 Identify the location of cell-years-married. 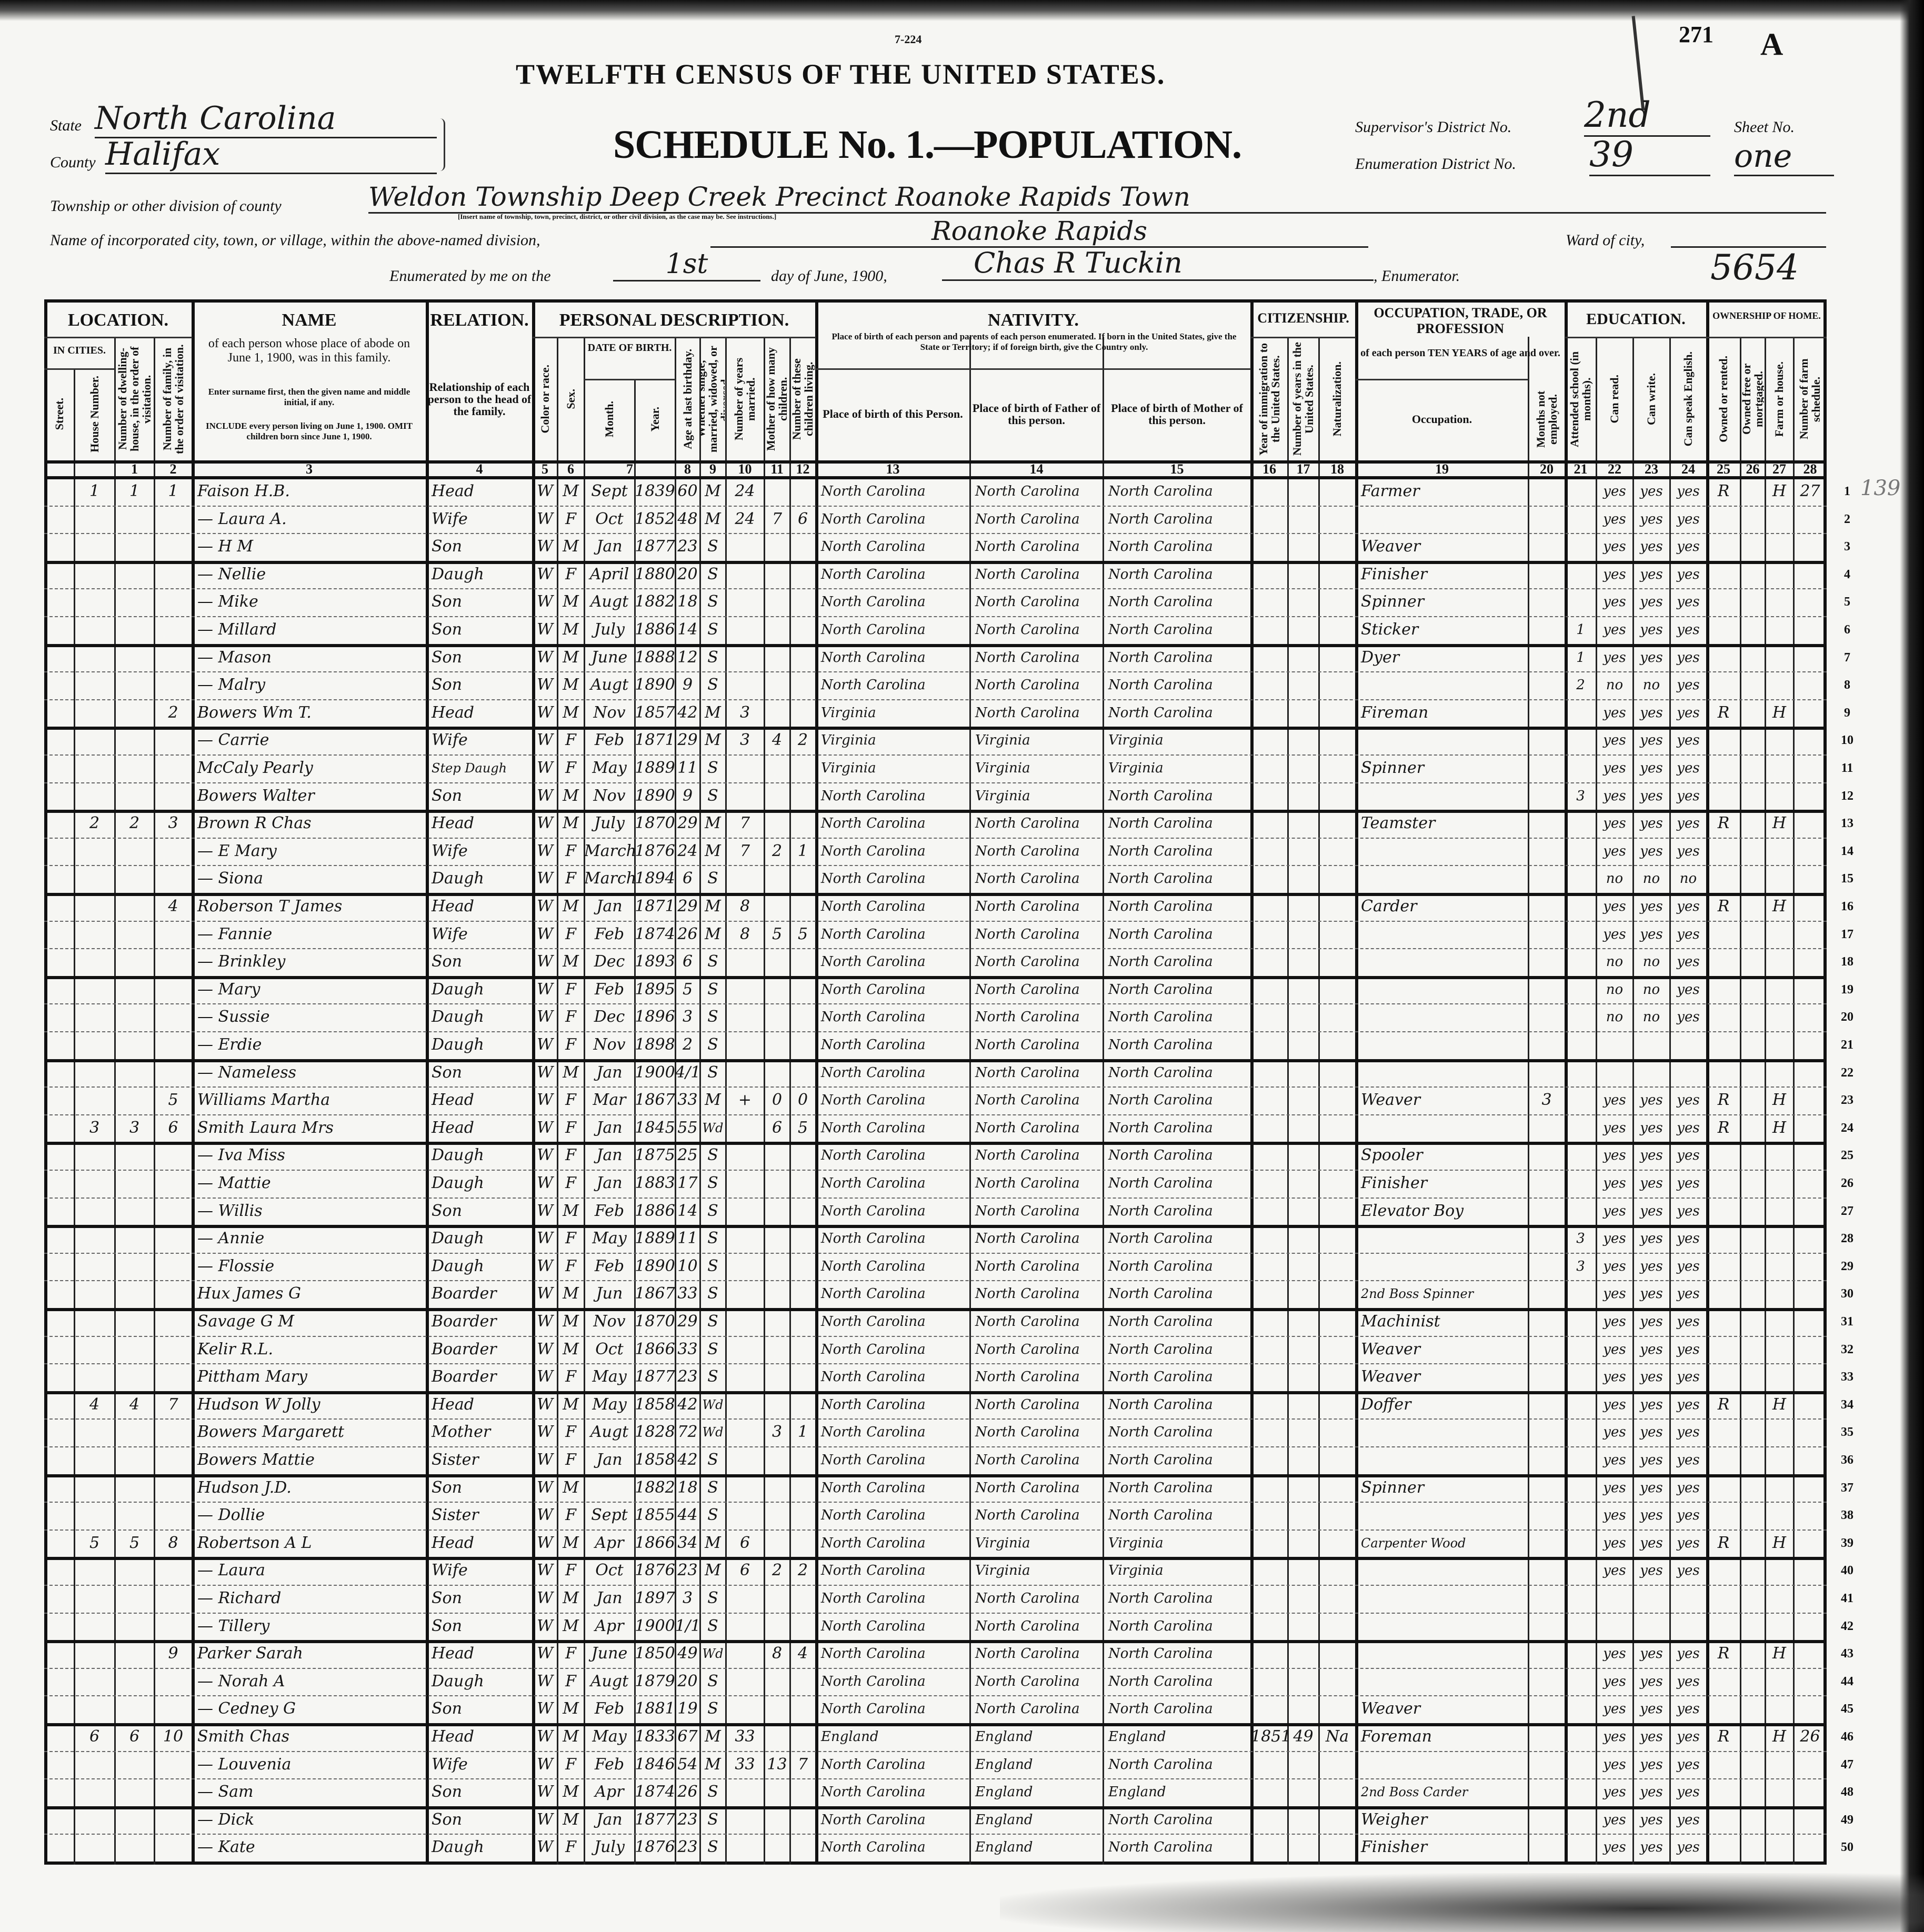
(745, 1848).